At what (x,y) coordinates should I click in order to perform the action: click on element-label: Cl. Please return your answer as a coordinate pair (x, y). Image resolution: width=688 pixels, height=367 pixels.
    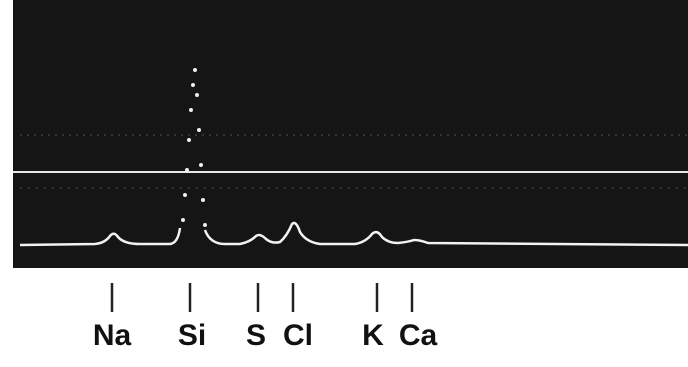
    Looking at the image, I should click on (298, 335).